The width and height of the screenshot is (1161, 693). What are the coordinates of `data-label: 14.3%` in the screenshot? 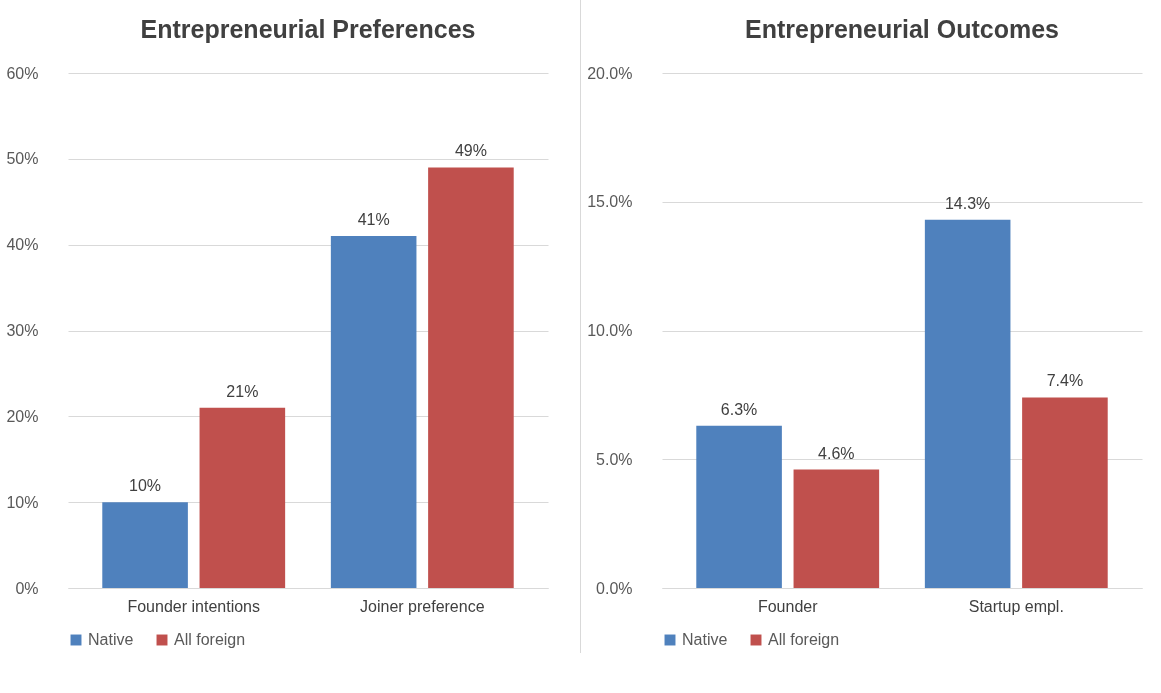 It's located at (967, 203).